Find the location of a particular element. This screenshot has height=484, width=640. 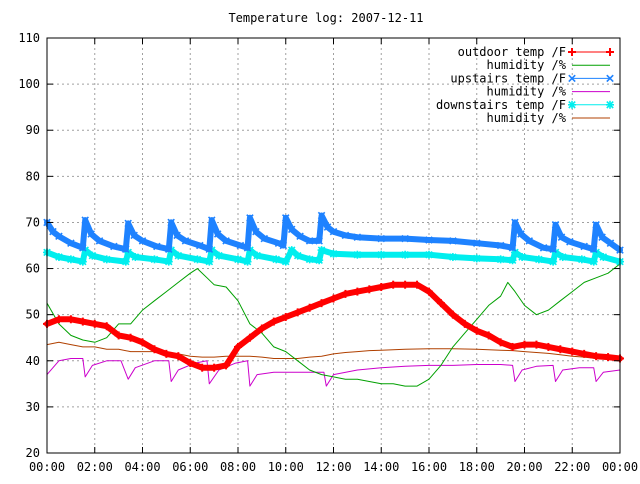

x-tick-label: 06:00 is located at coordinates (190, 467).